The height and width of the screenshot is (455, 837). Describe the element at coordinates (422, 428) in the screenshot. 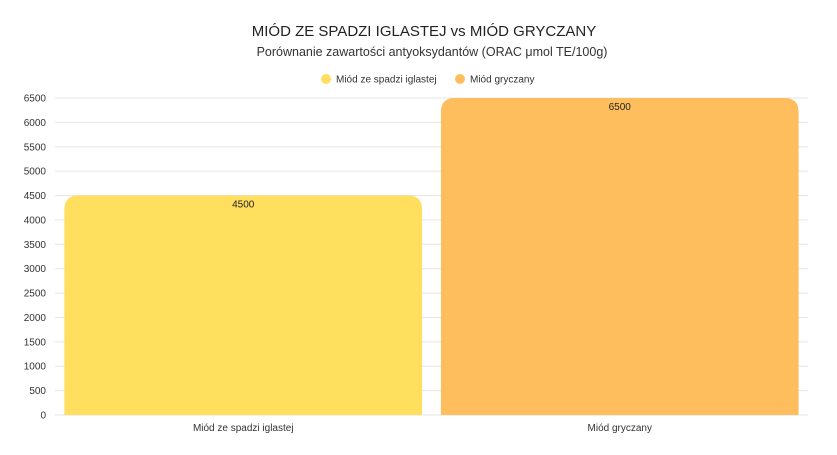

I see `x-axis: Miód ze spadzi iglastej Miód gryczany` at that location.